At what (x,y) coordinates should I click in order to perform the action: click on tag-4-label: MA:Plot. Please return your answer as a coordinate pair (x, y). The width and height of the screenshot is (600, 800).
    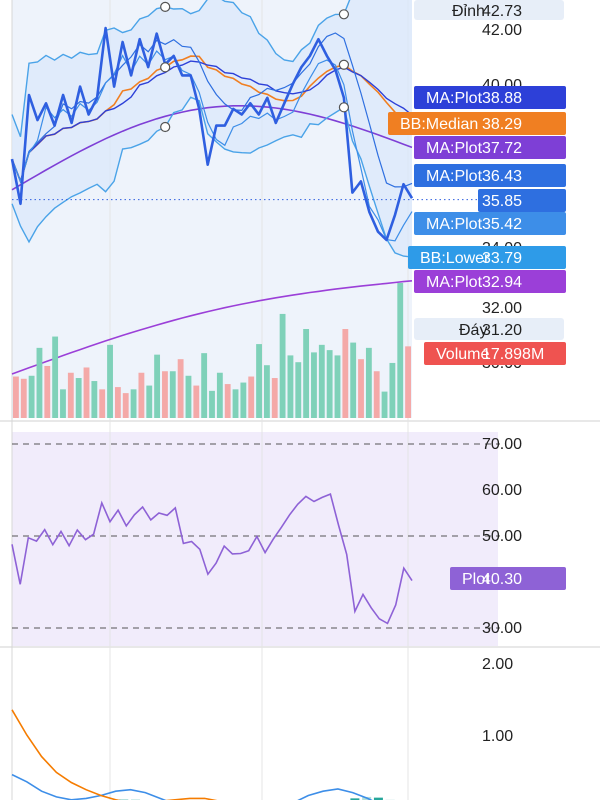
    Looking at the image, I should click on (454, 176).